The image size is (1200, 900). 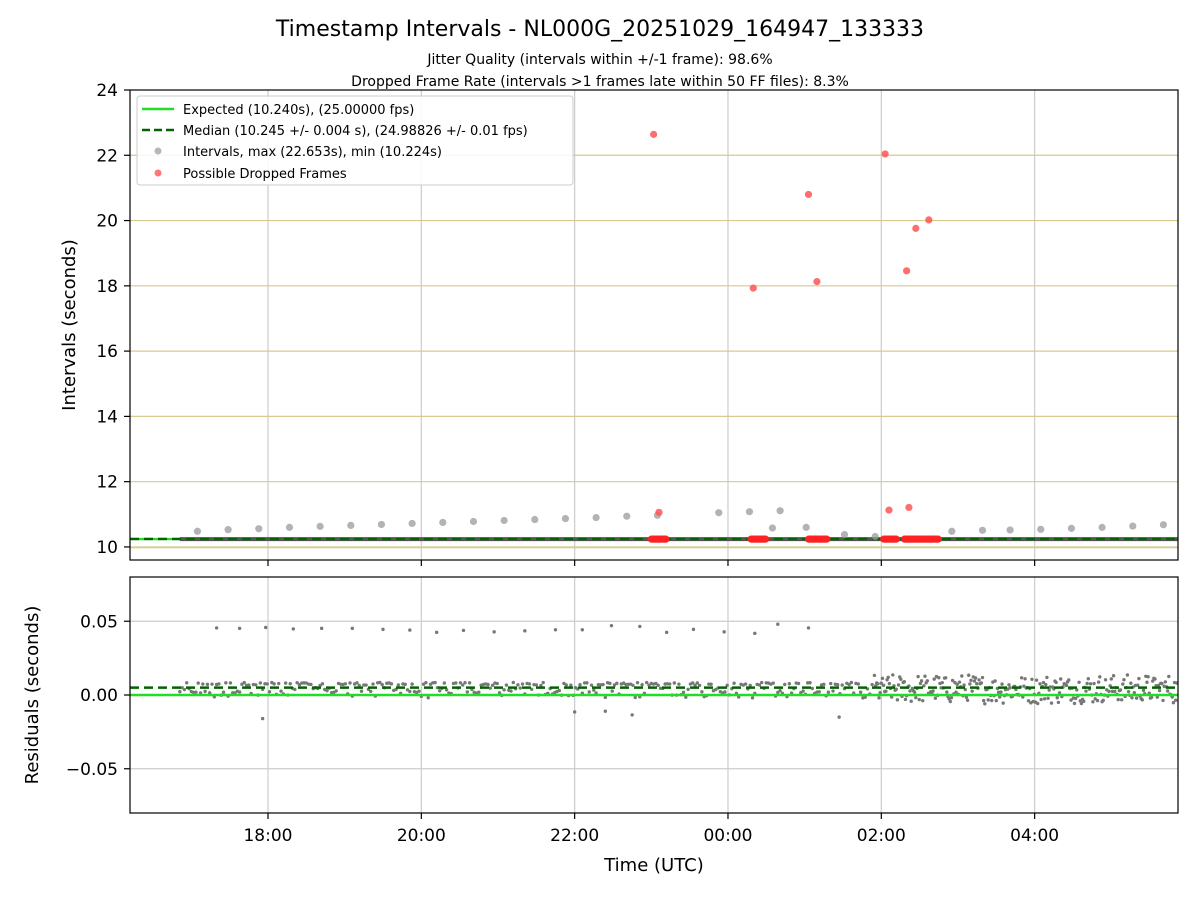 I want to click on bottom-panel-y-tick-label: 0.00, so click(x=99, y=696).